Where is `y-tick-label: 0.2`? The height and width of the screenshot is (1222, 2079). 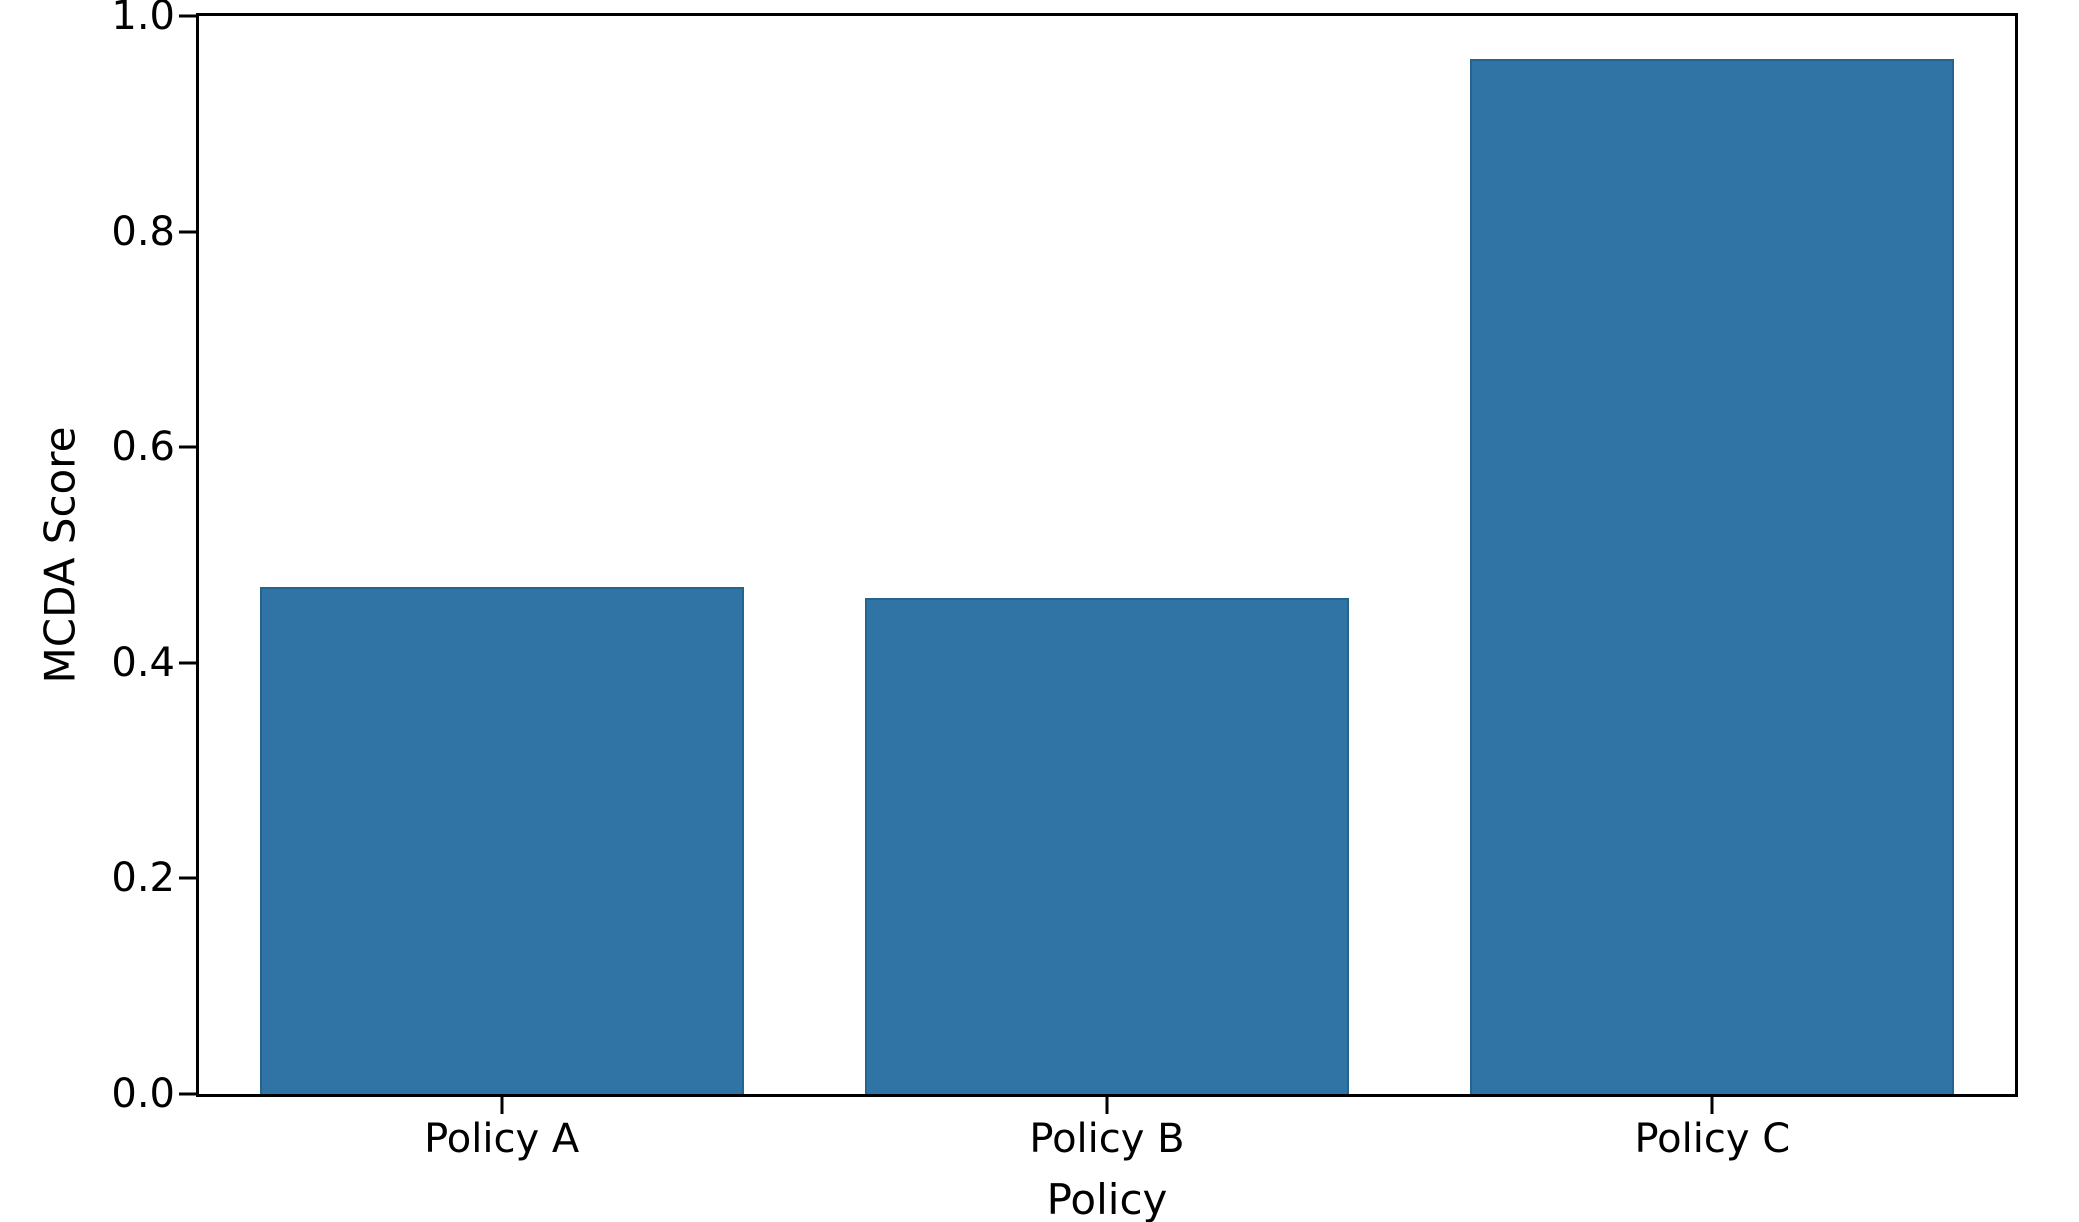 y-tick-label: 0.2 is located at coordinates (143, 878).